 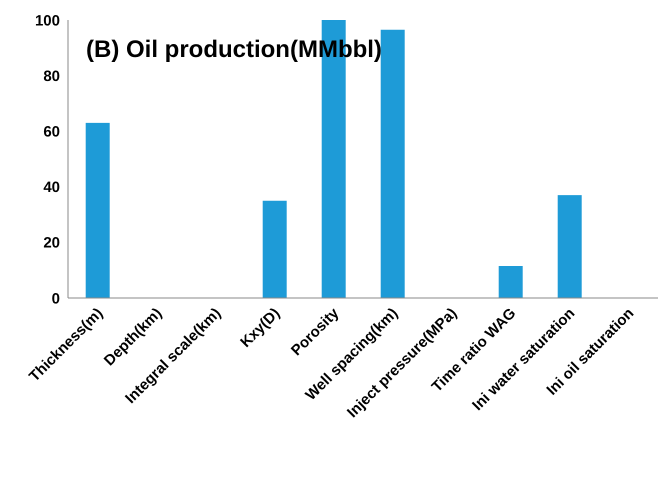 What do you see at coordinates (51, 132) in the screenshot?
I see `y-tick-label: 60` at bounding box center [51, 132].